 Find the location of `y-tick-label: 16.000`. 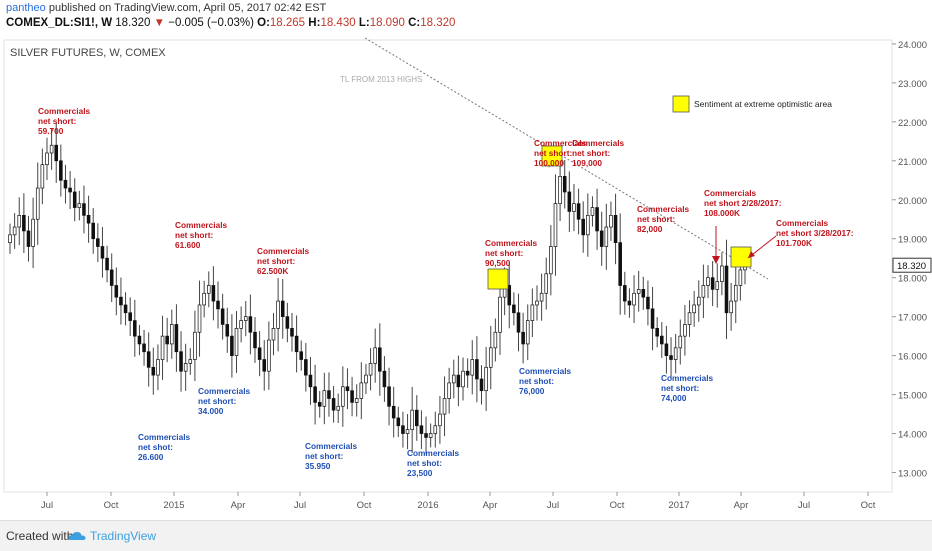

y-tick-label: 16.000 is located at coordinates (912, 357).